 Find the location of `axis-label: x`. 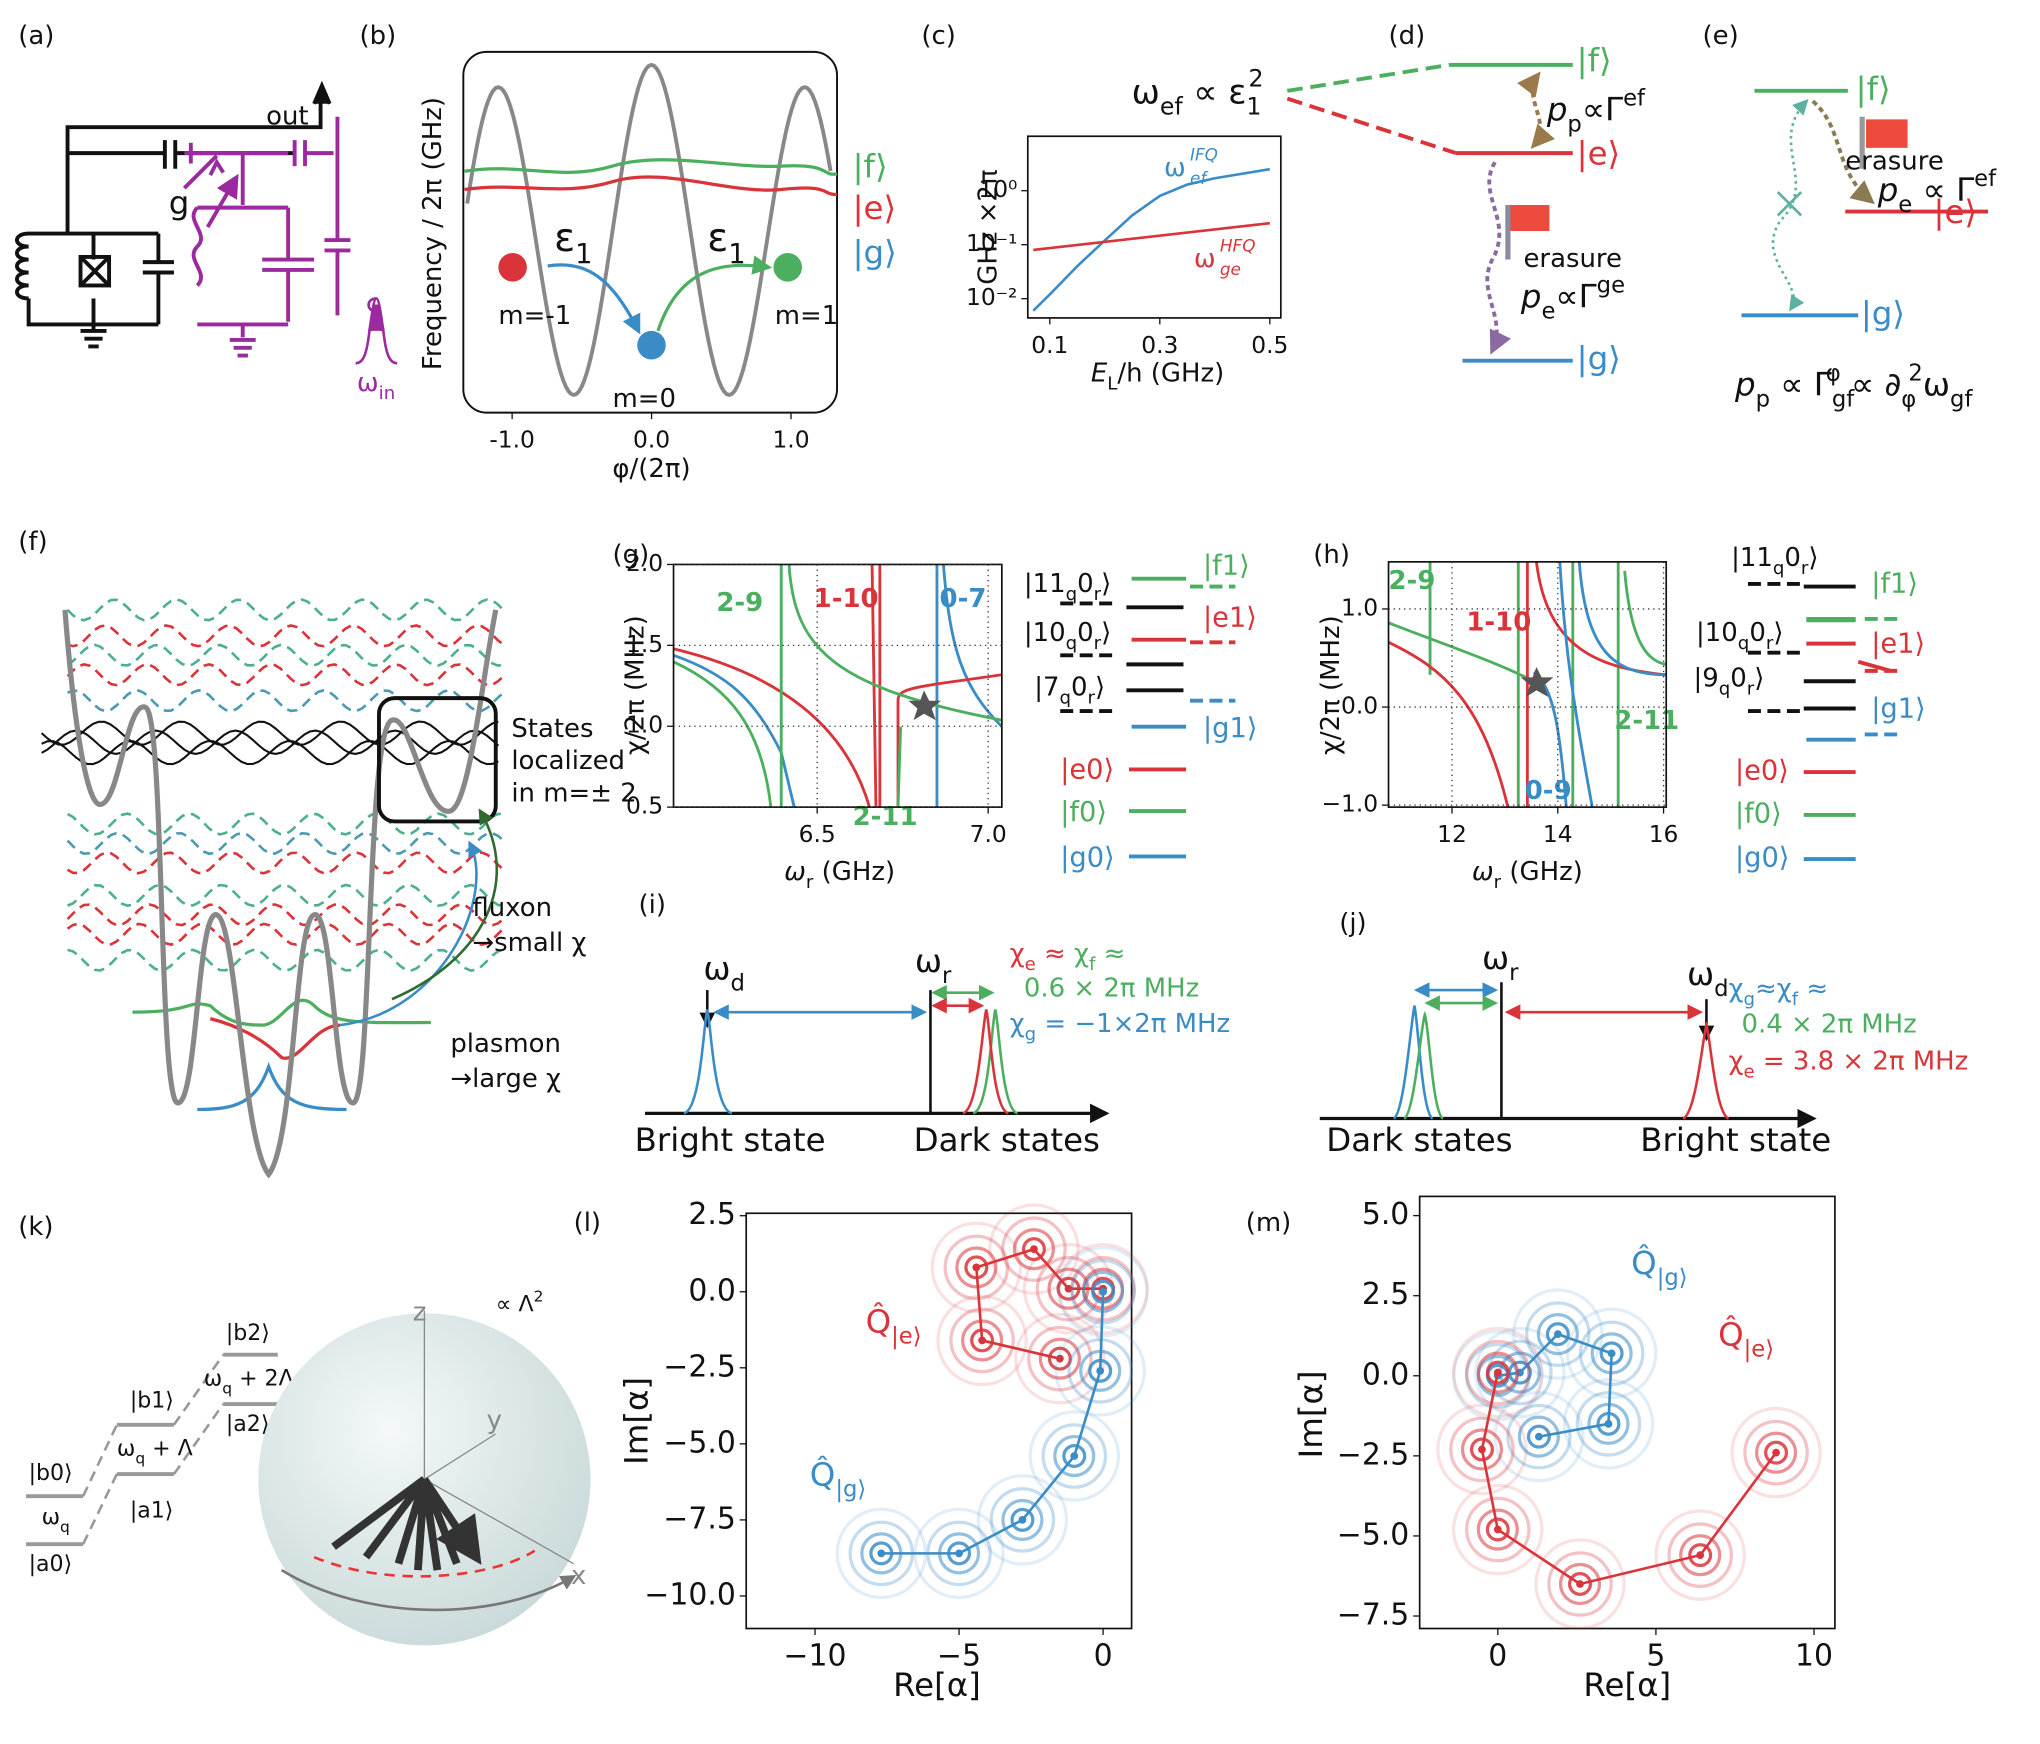

axis-label: x is located at coordinates (578, 1576).